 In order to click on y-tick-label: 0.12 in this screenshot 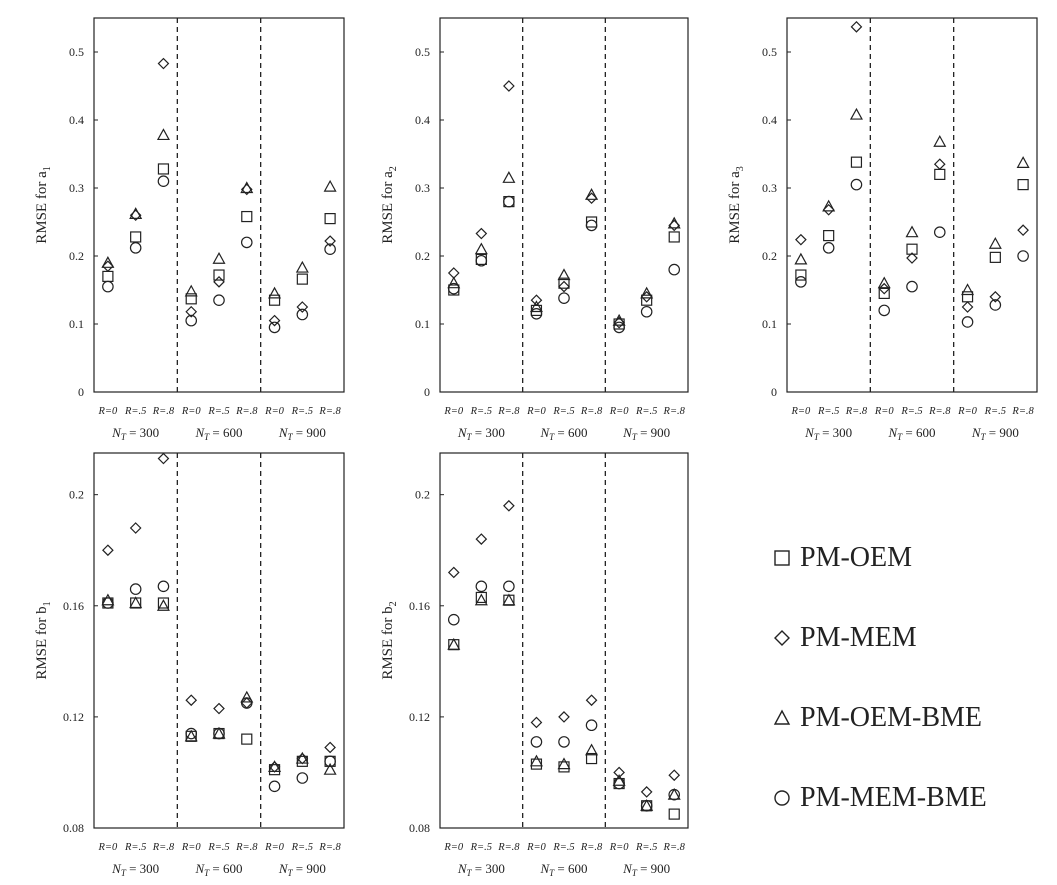, I will do `click(73, 717)`.